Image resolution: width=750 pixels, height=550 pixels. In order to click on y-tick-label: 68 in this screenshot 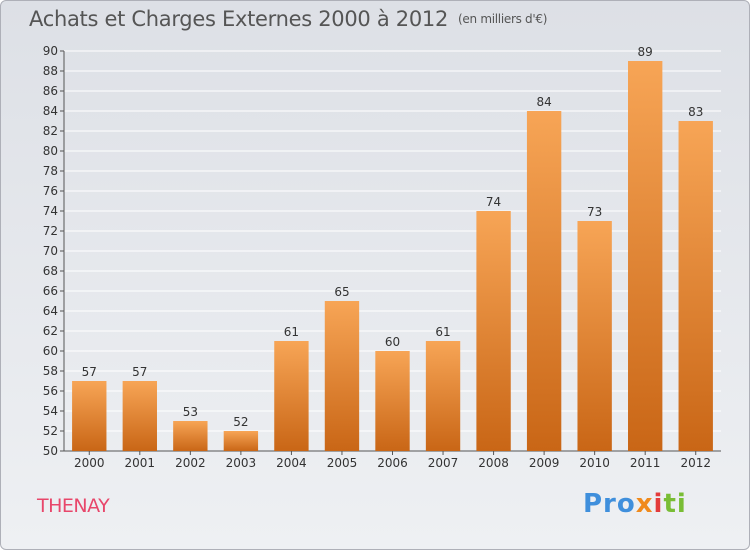, I will do `click(50, 271)`.